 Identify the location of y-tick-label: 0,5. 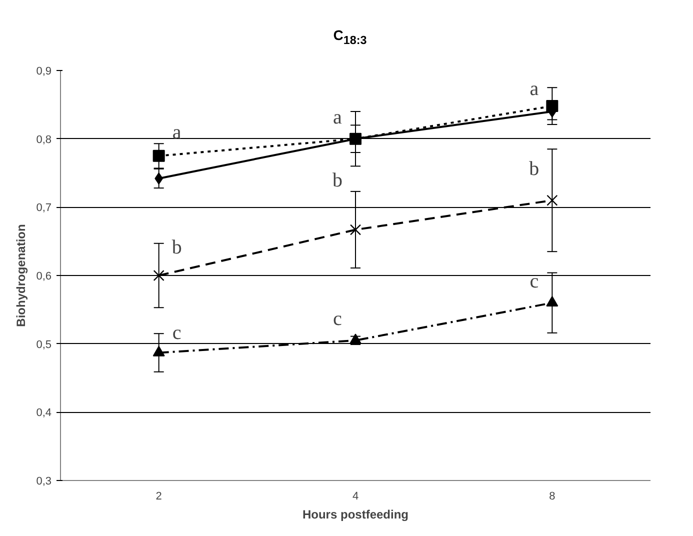
(44, 344).